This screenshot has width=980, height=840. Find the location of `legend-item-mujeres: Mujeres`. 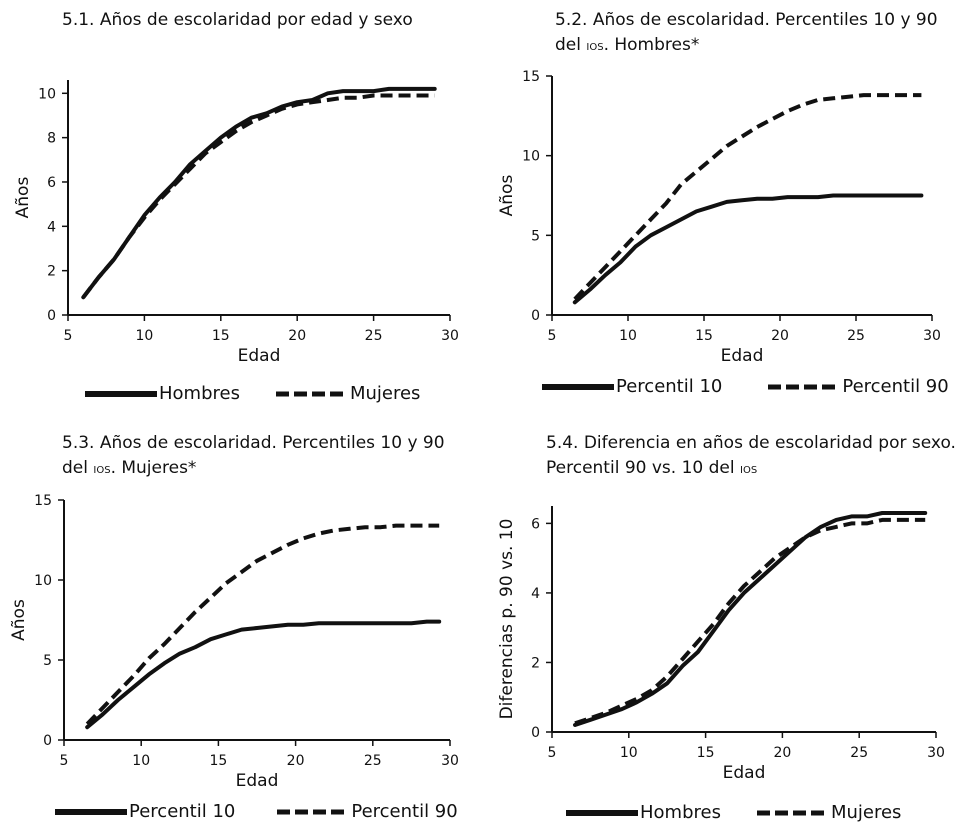

legend-item-mujeres: Mujeres is located at coordinates (348, 393).